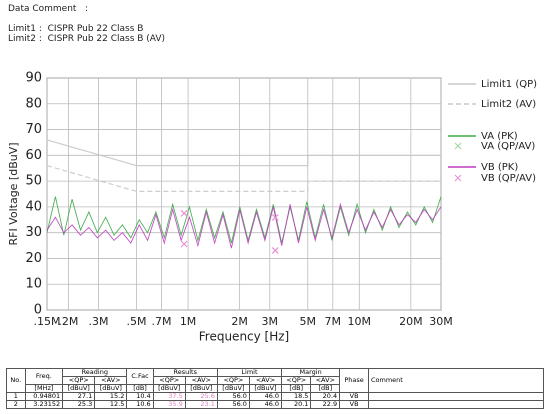  What do you see at coordinates (87, 39) in the screenshot?
I see `limit2-label: Limit2 : CISPR Pub 22 Class B (AV)` at bounding box center [87, 39].